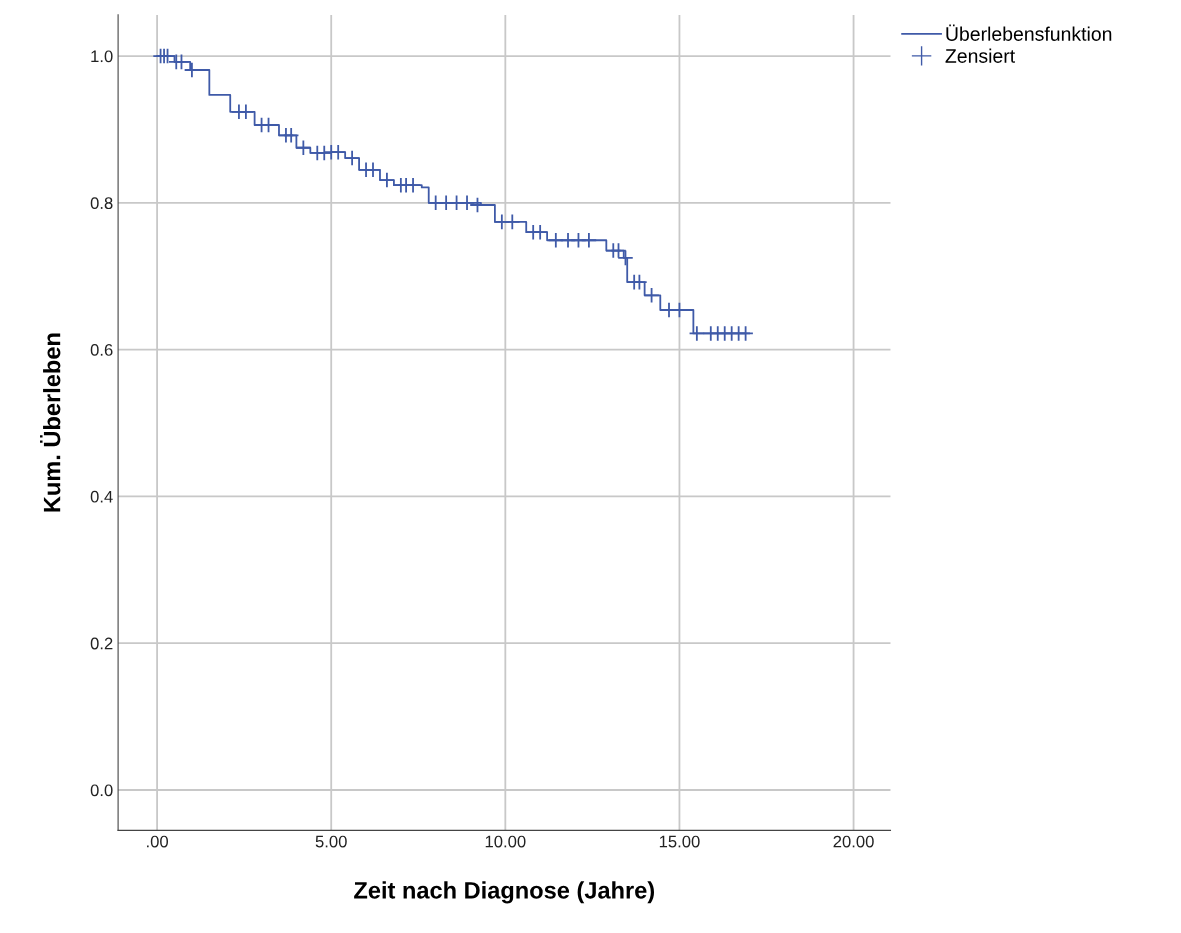  What do you see at coordinates (679, 841) in the screenshot?
I see `x-tick-label: 15.00` at bounding box center [679, 841].